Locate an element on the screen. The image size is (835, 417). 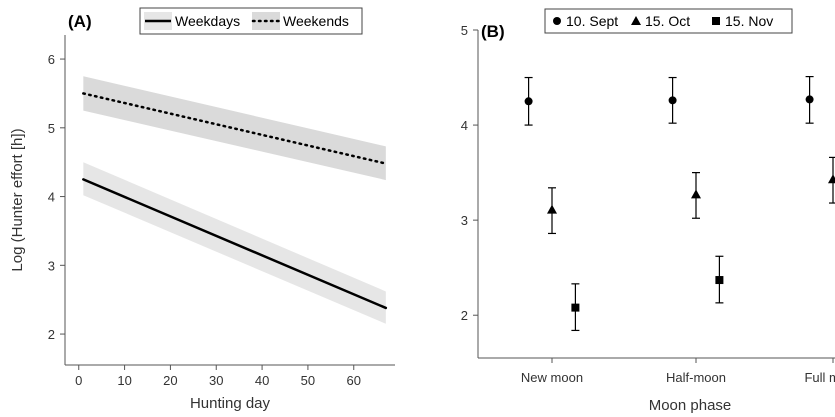
legend-item-weekends: Weekends is located at coordinates (316, 21).